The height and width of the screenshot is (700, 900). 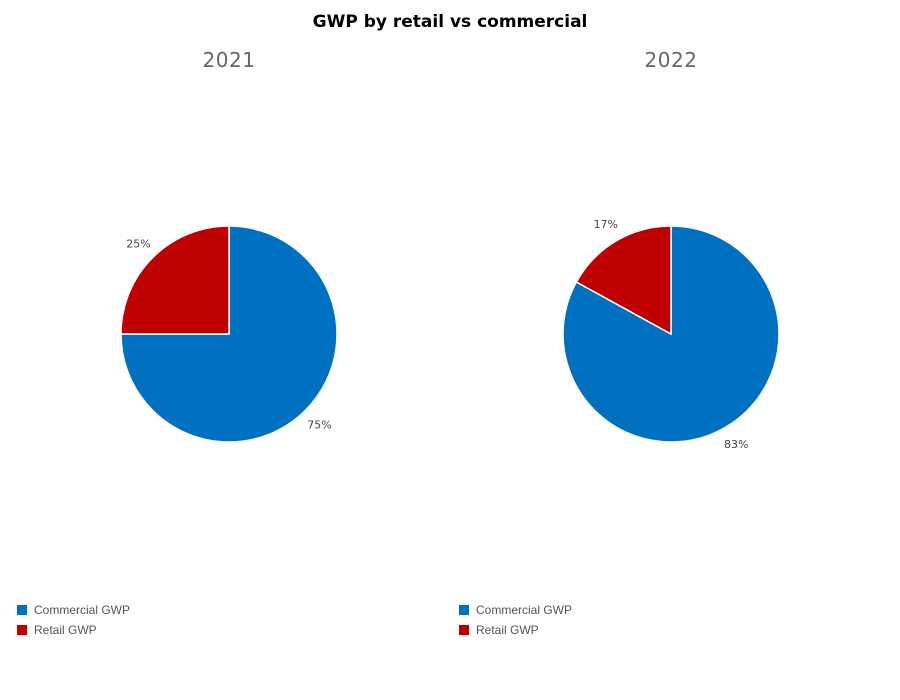 I want to click on pie-chart-2021: 75% 25%, so click(x=229, y=334).